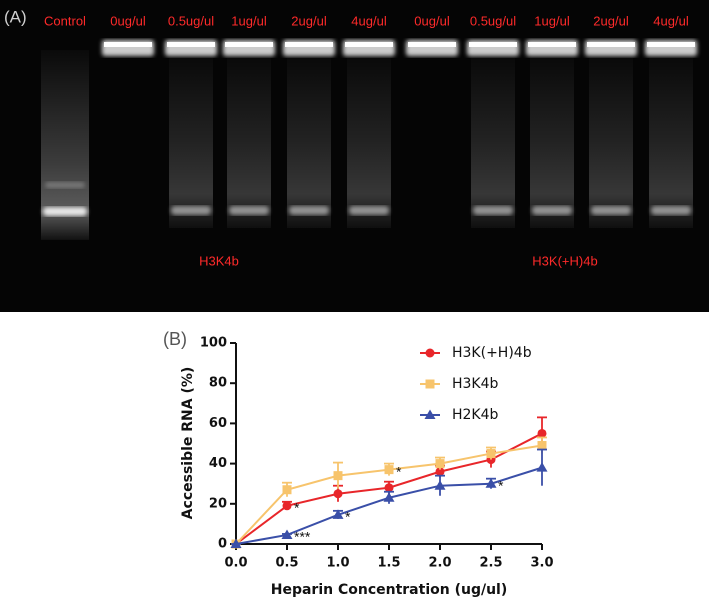  I want to click on y-tick-label: 60, so click(218, 423).